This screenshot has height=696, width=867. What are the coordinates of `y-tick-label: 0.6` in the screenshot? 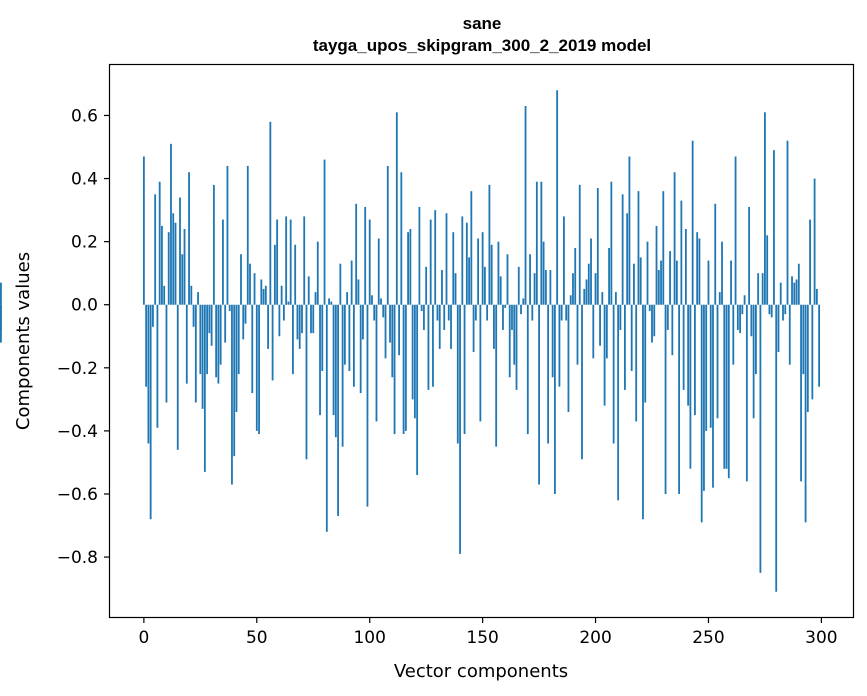 It's located at (84, 116).